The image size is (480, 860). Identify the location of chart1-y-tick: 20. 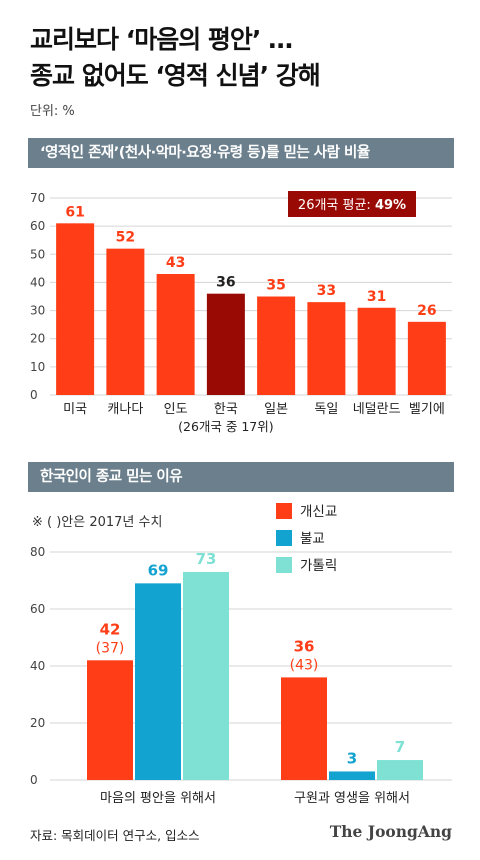
(37, 339).